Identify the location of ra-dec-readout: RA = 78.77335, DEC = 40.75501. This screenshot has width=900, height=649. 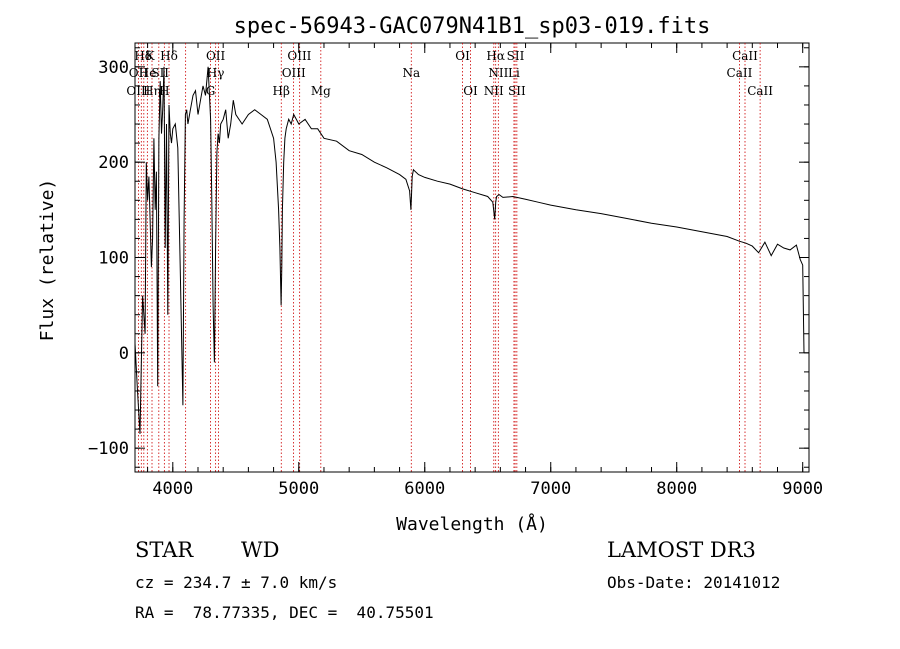
(284, 612).